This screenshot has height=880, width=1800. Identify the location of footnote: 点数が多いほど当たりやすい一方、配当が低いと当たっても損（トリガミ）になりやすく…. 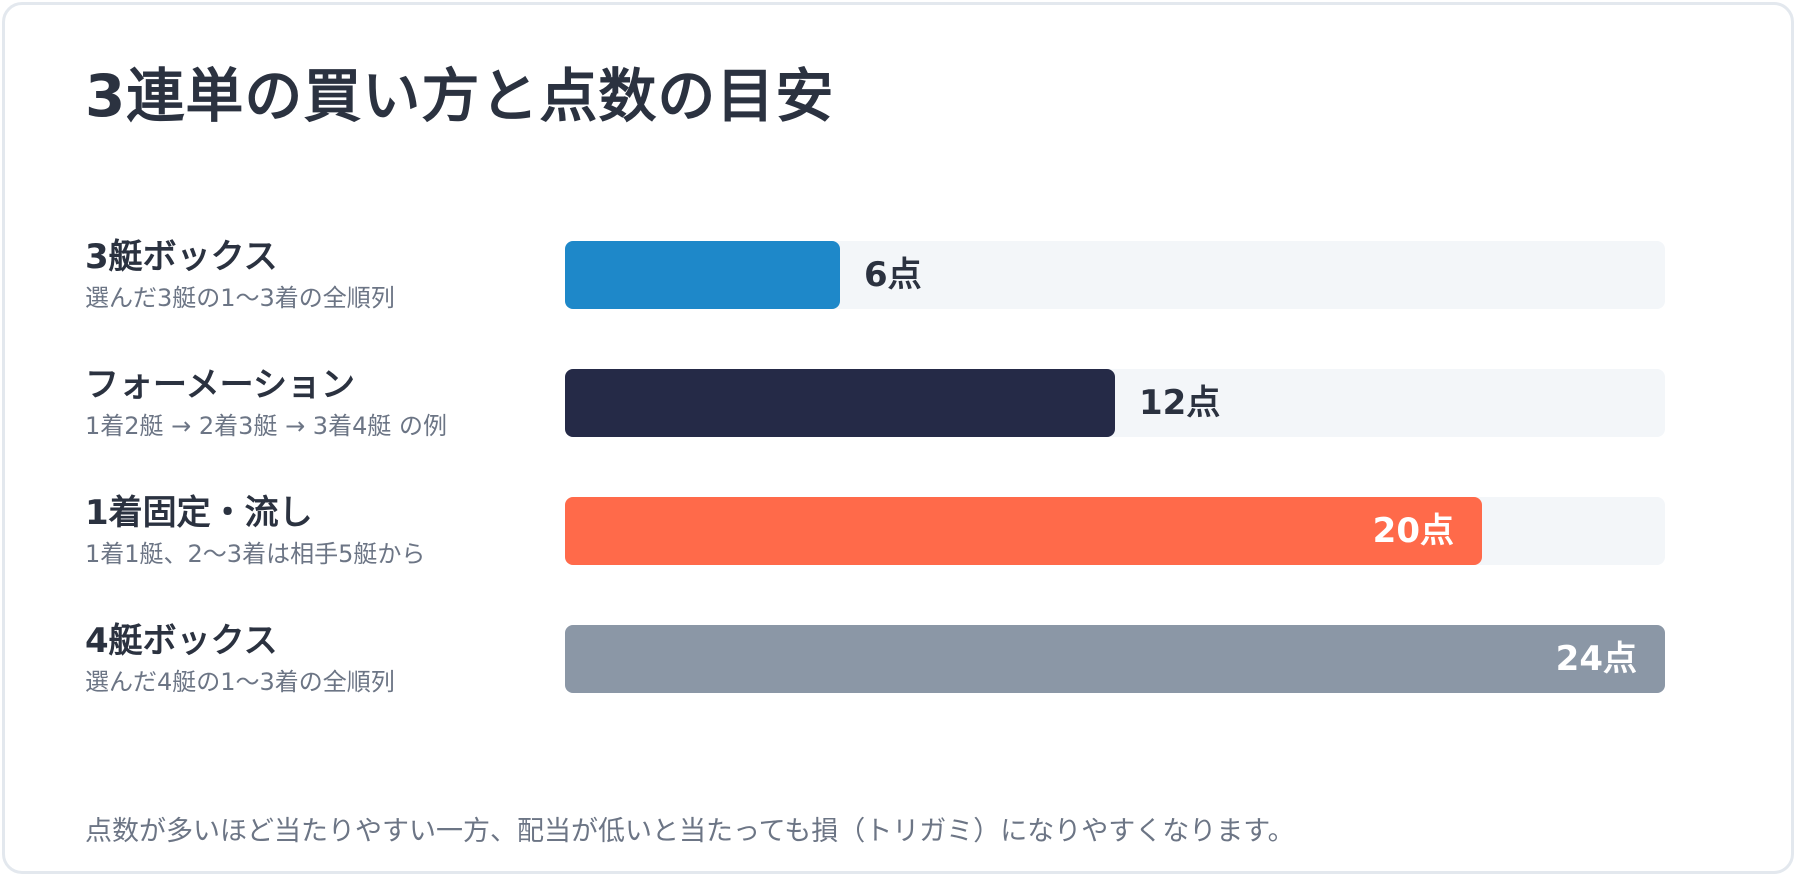
(690, 831).